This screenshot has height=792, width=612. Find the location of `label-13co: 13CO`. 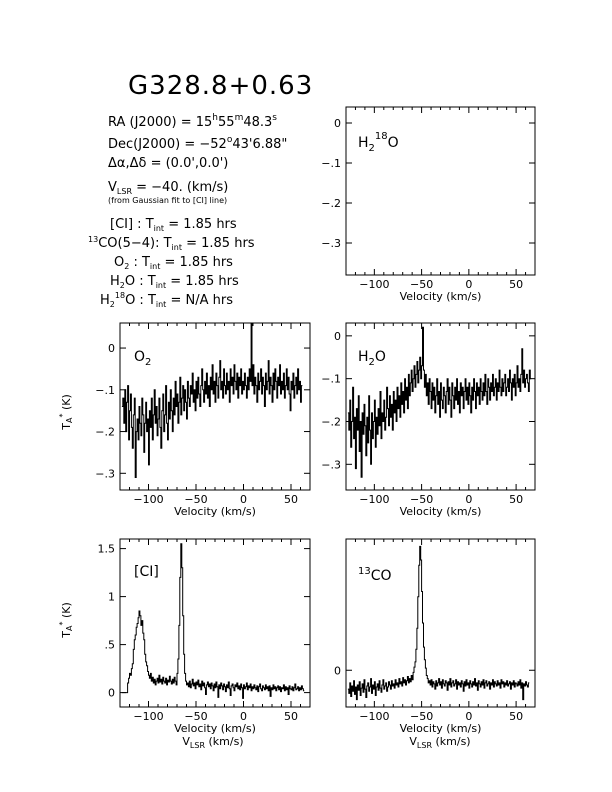

label-13co: 13CO is located at coordinates (375, 575).